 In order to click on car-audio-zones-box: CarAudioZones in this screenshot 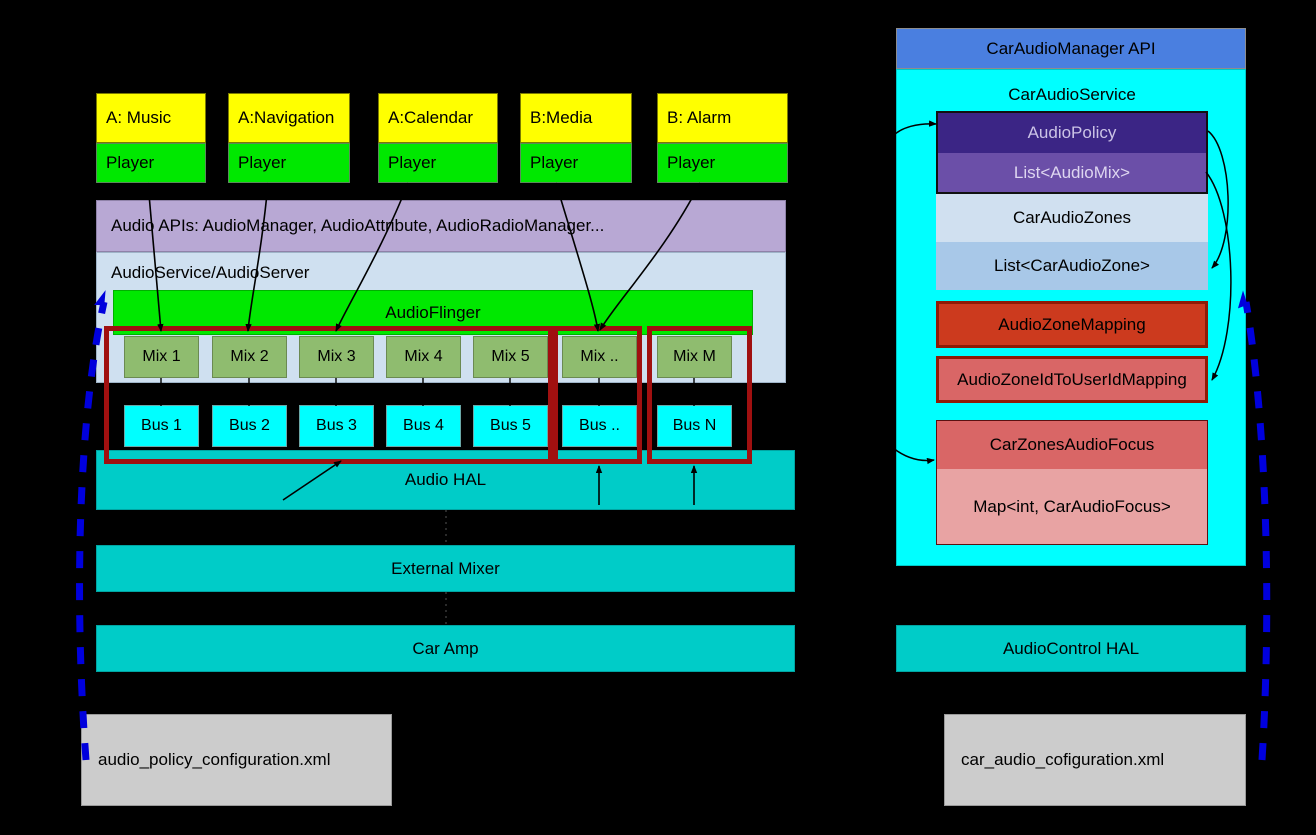, I will do `click(1072, 218)`.